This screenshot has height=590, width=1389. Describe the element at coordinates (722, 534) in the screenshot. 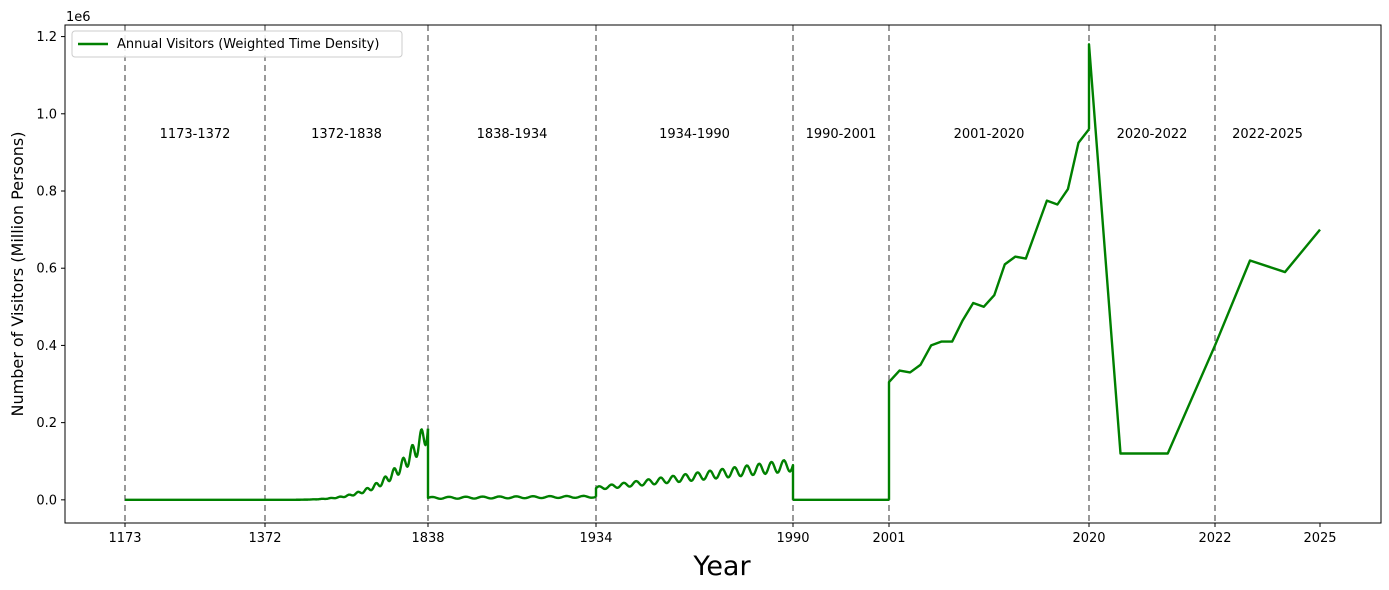

I see `x-axis-ticks: 1173 1372 1838 1934 1990 2001 2020 2022 2025` at that location.